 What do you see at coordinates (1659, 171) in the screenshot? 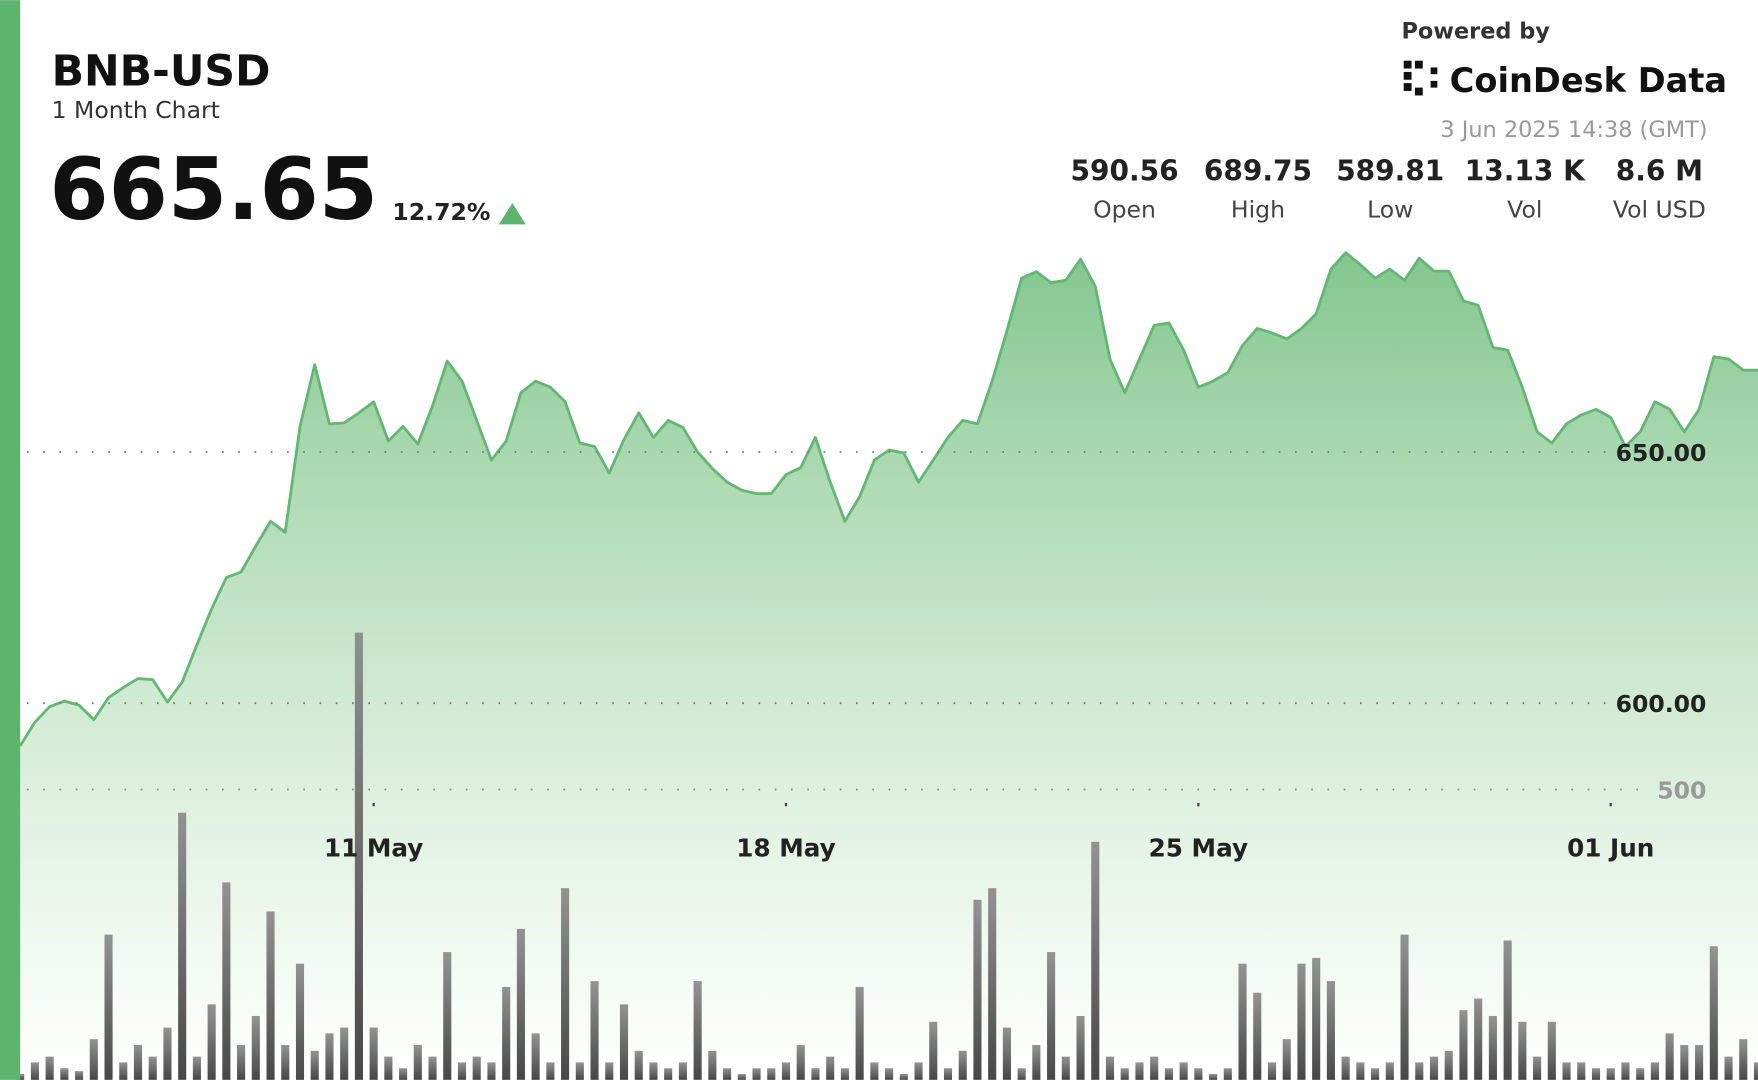
I see `stat-value: 8.6 M` at bounding box center [1659, 171].